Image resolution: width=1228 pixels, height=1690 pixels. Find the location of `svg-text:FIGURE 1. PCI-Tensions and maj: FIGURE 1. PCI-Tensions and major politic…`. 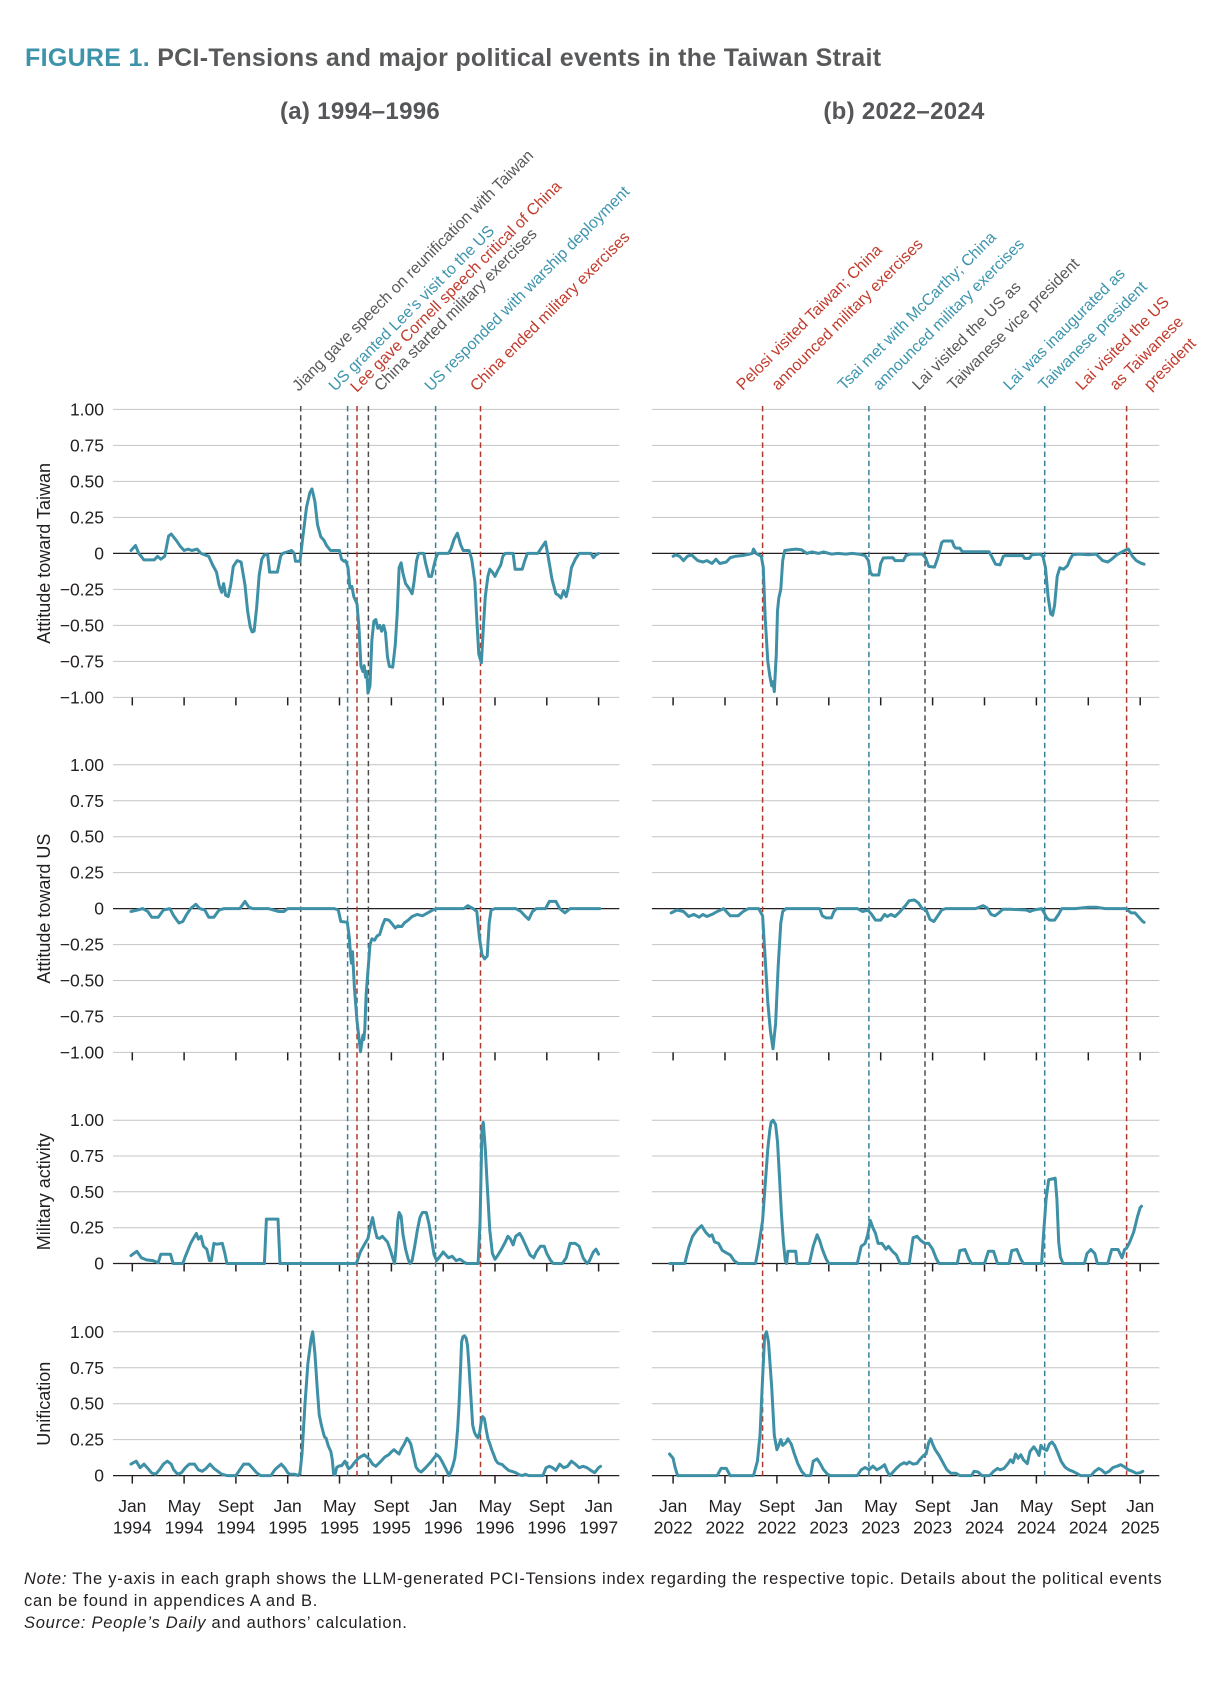

svg-text:FIGURE 1. PCI-Tensions and maj: FIGURE 1. PCI-Tensions and major politic… is located at coordinates (453, 58).